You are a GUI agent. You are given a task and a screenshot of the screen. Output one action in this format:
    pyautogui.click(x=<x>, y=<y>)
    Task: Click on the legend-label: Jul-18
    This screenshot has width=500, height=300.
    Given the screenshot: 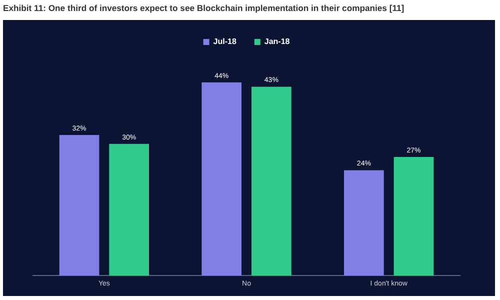 What is the action you would take?
    pyautogui.click(x=225, y=41)
    